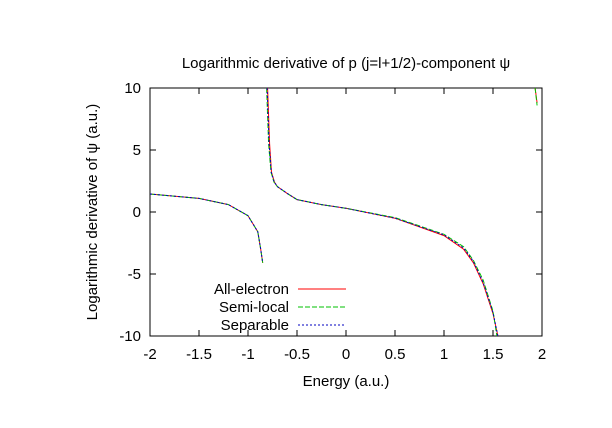  What do you see at coordinates (542, 354) in the screenshot?
I see `x-tick-label: 2` at bounding box center [542, 354].